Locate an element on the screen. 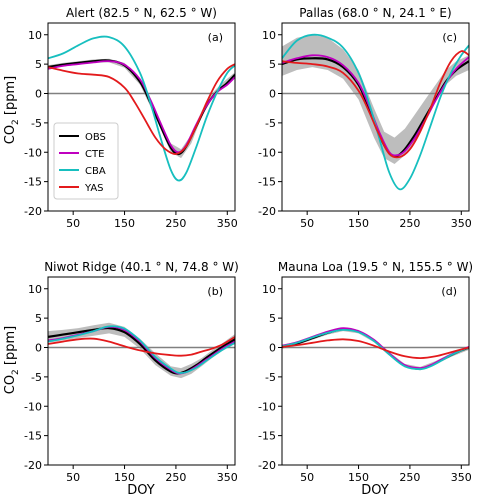 This screenshot has height=498, width=500. legend-label-obs: OBS is located at coordinates (95, 137).